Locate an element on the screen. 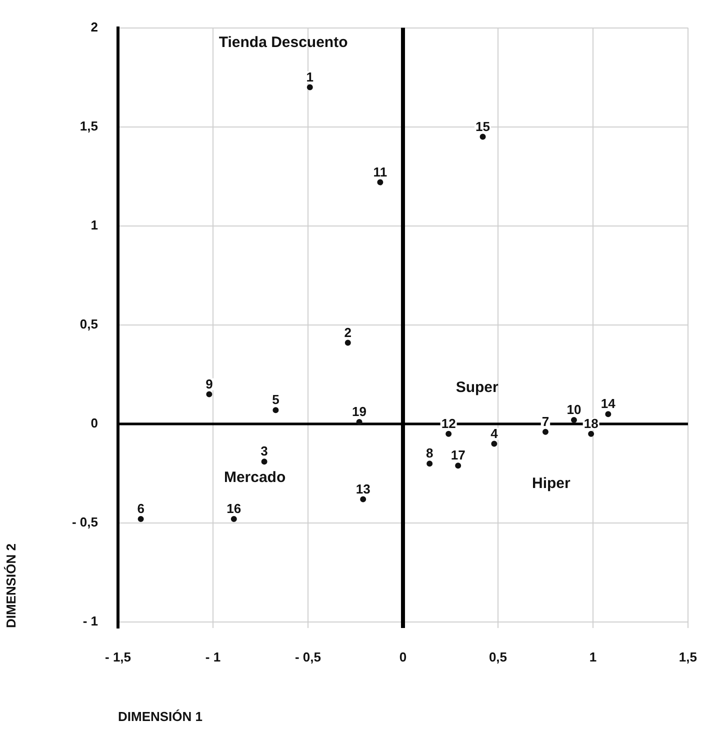 The image size is (719, 729). y-tick-label: 1,5 is located at coordinates (89, 126).